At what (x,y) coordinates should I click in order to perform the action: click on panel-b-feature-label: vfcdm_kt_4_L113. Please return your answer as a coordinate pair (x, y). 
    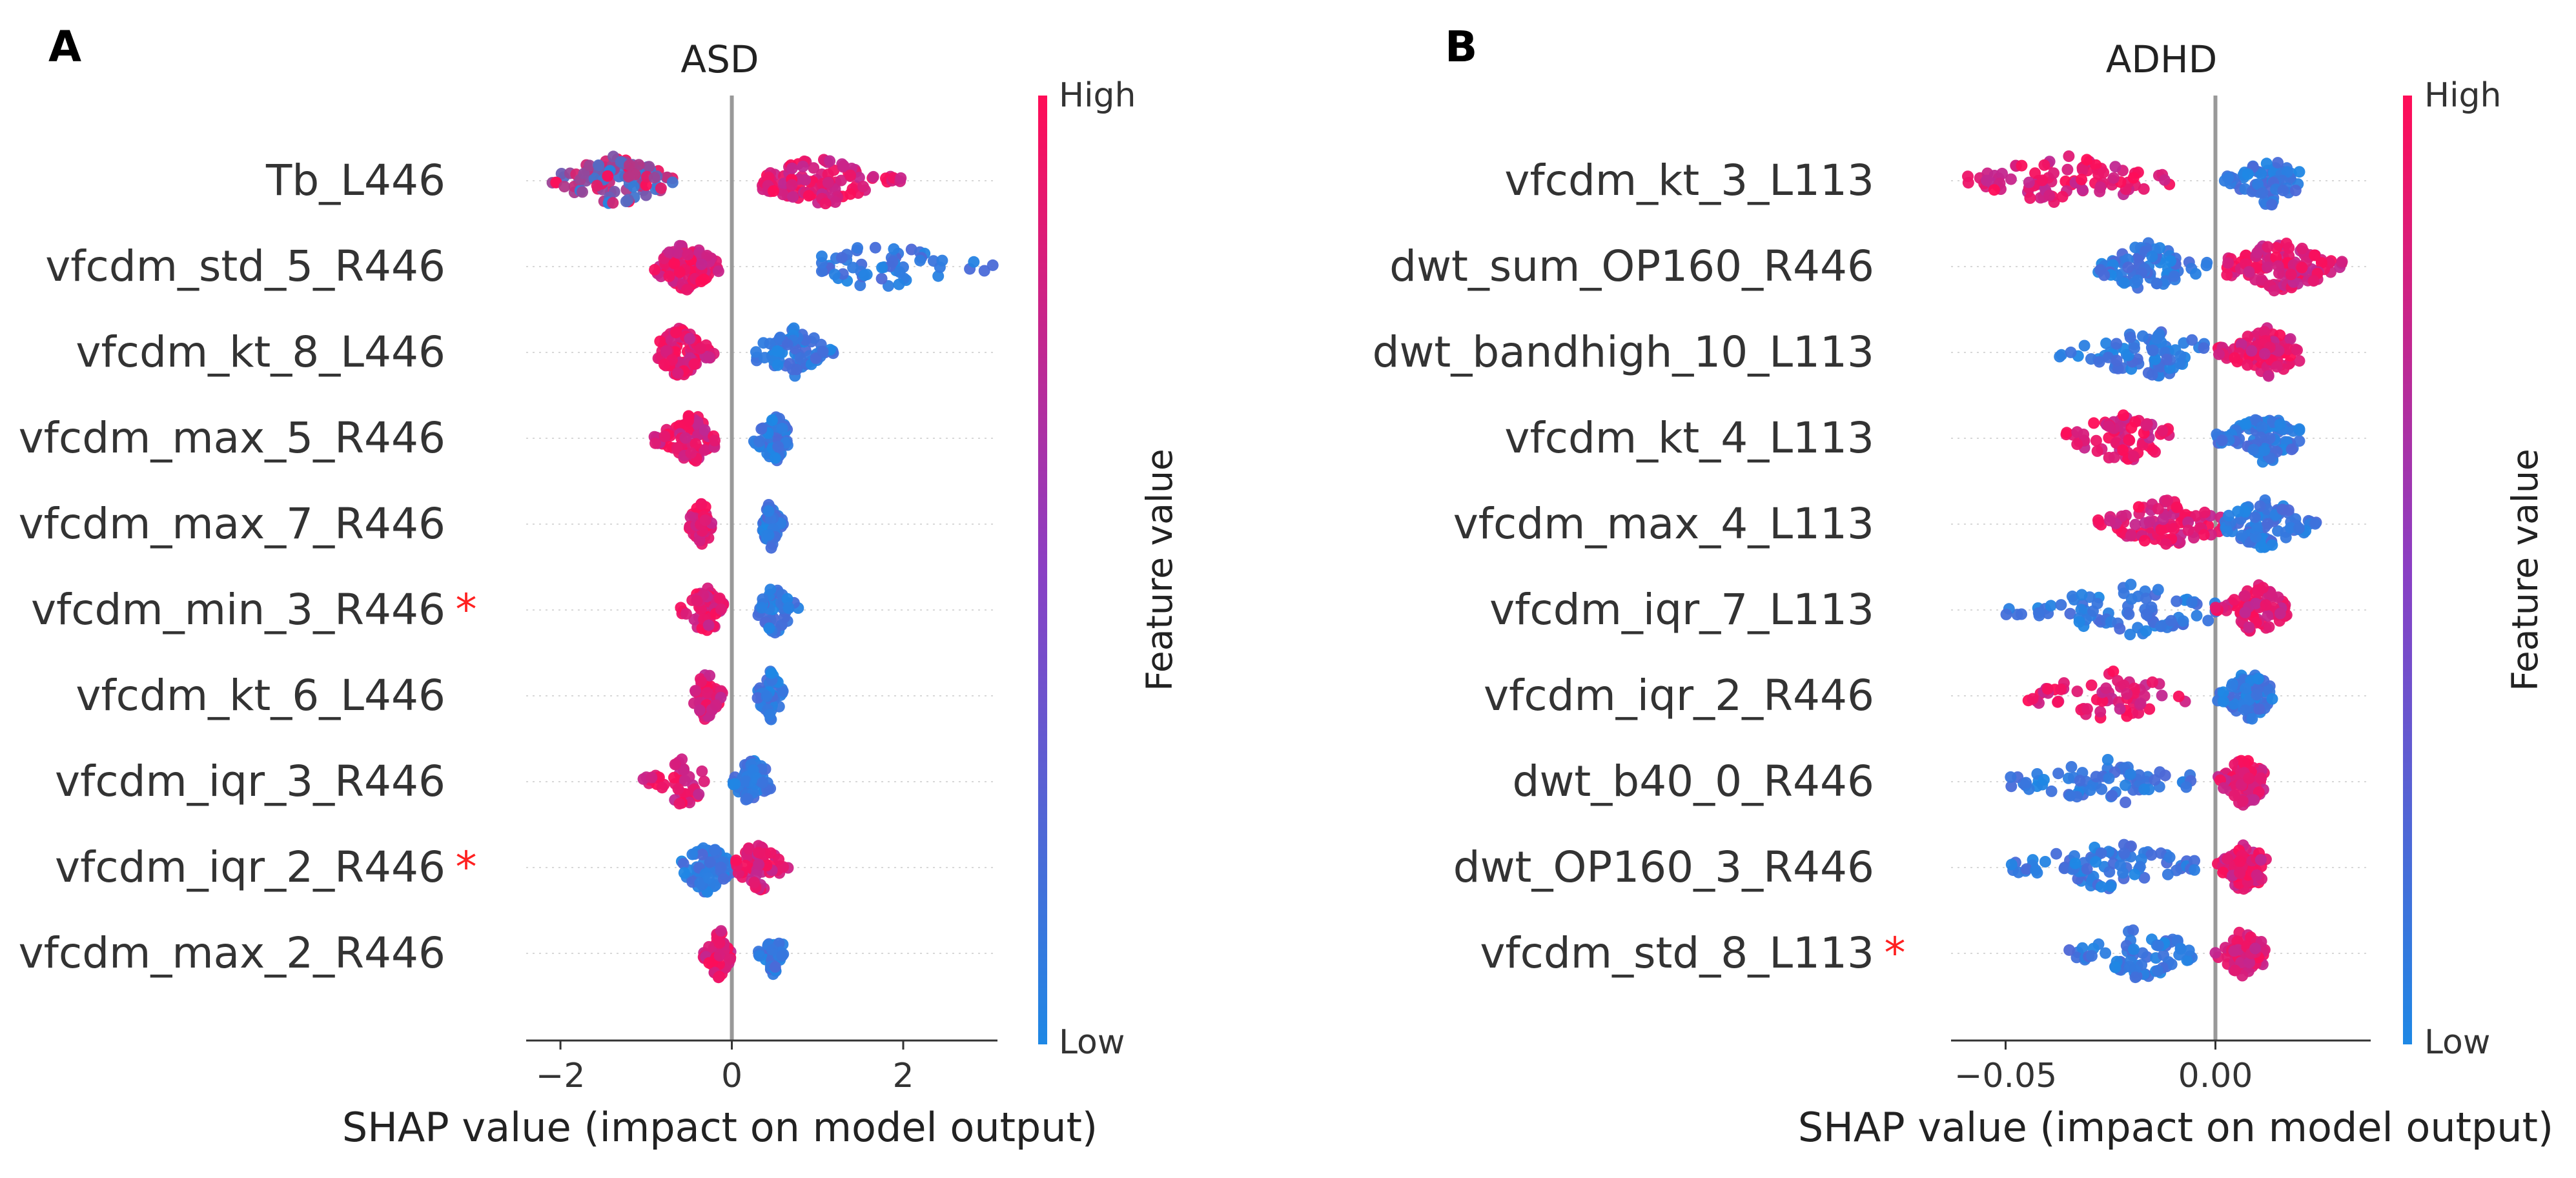
    Looking at the image, I should click on (1689, 438).